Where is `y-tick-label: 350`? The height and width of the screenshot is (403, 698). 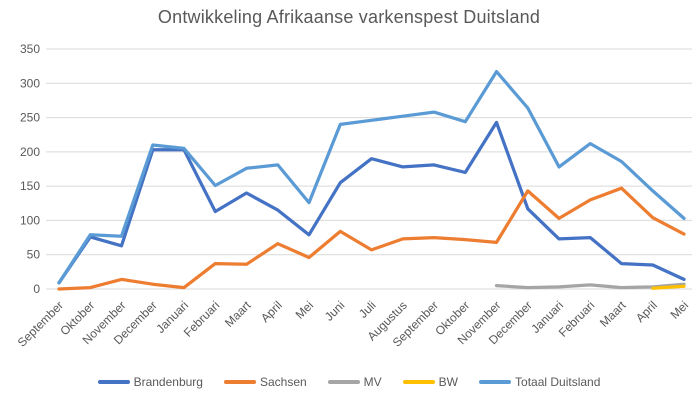
y-tick-label: 350 is located at coordinates (30, 49).